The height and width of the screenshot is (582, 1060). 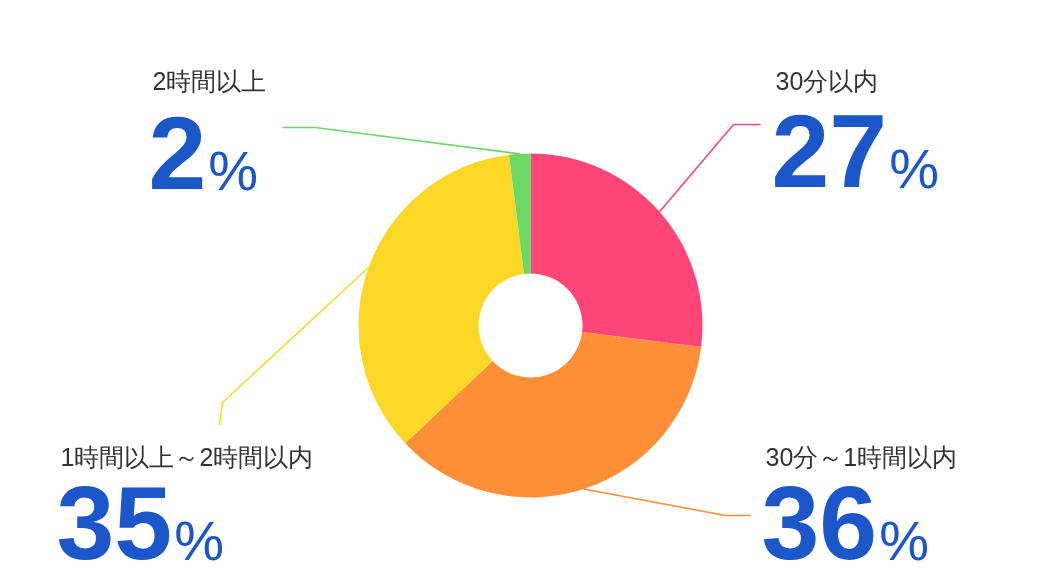 I want to click on slice-label: 2時間以上, so click(x=209, y=80).